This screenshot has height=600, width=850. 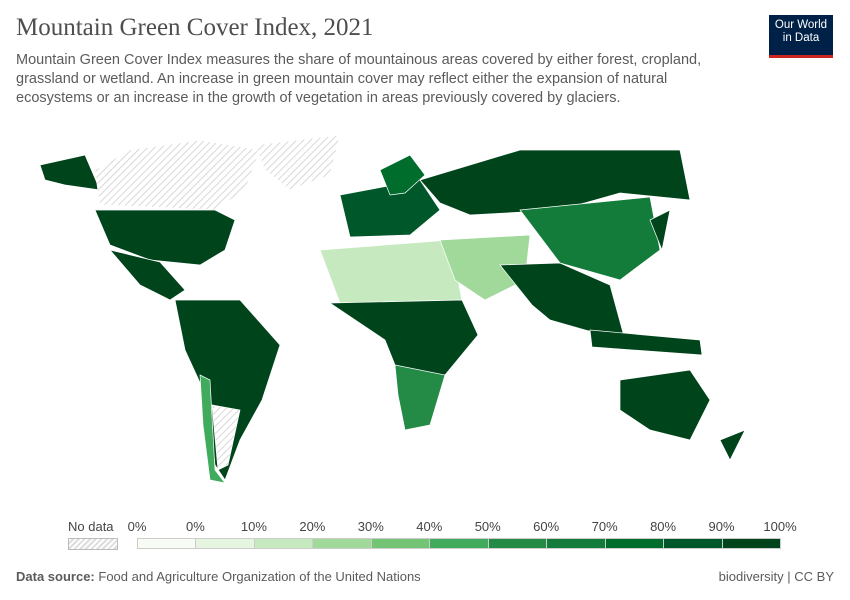 I want to click on map-region-north-africa, so click(x=391, y=271).